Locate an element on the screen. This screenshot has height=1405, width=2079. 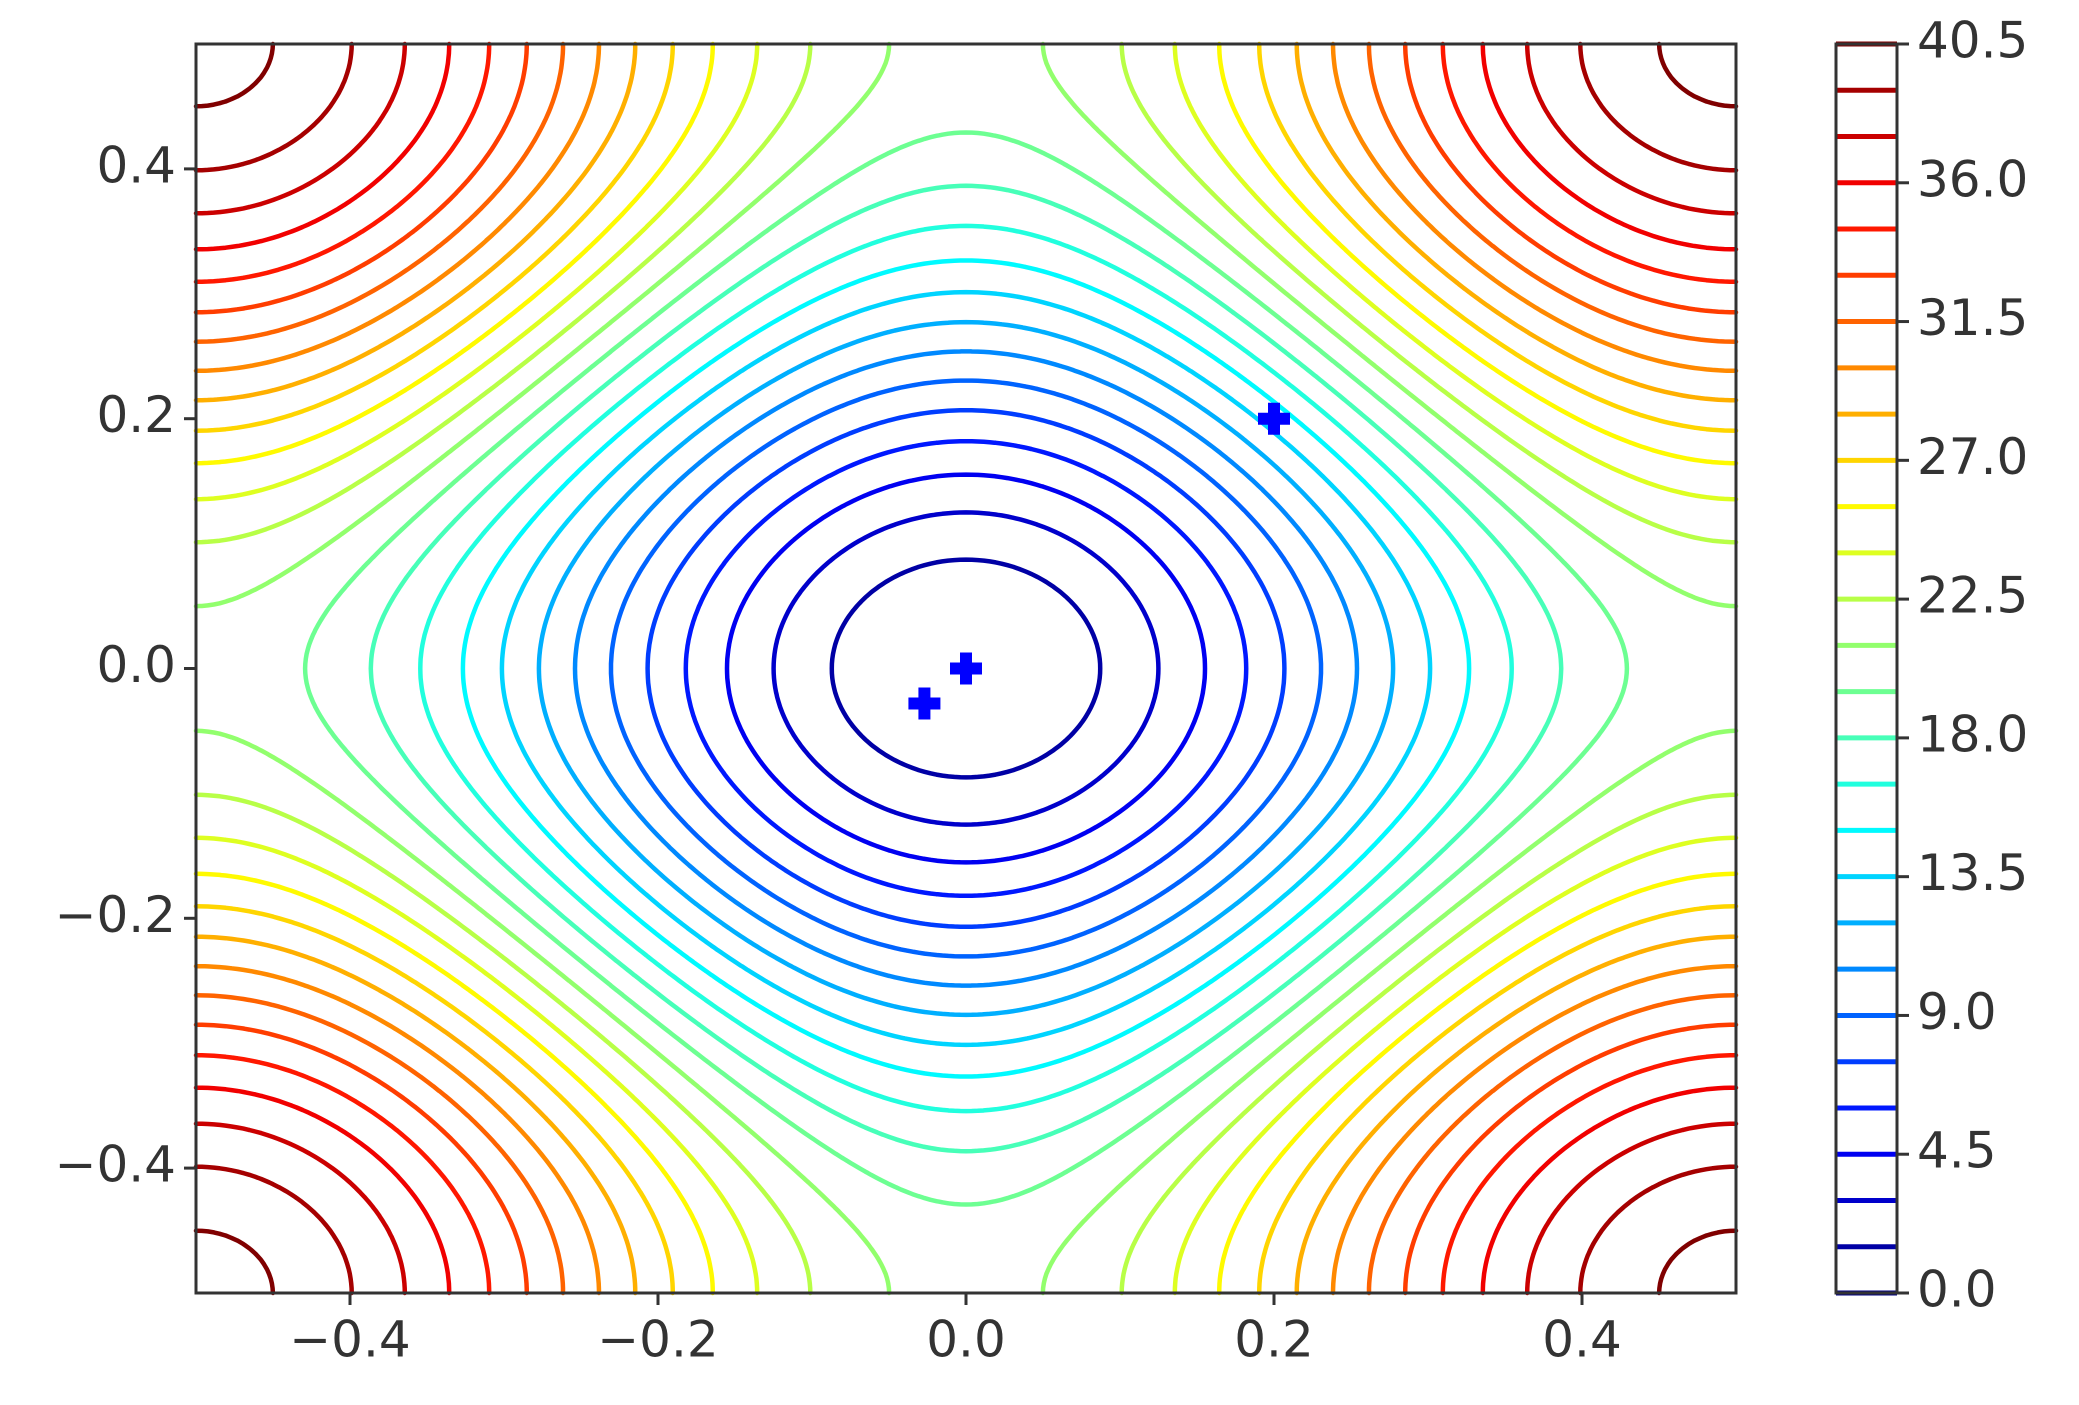
colorbar-tick-label: 31.5 is located at coordinates (1972, 318).